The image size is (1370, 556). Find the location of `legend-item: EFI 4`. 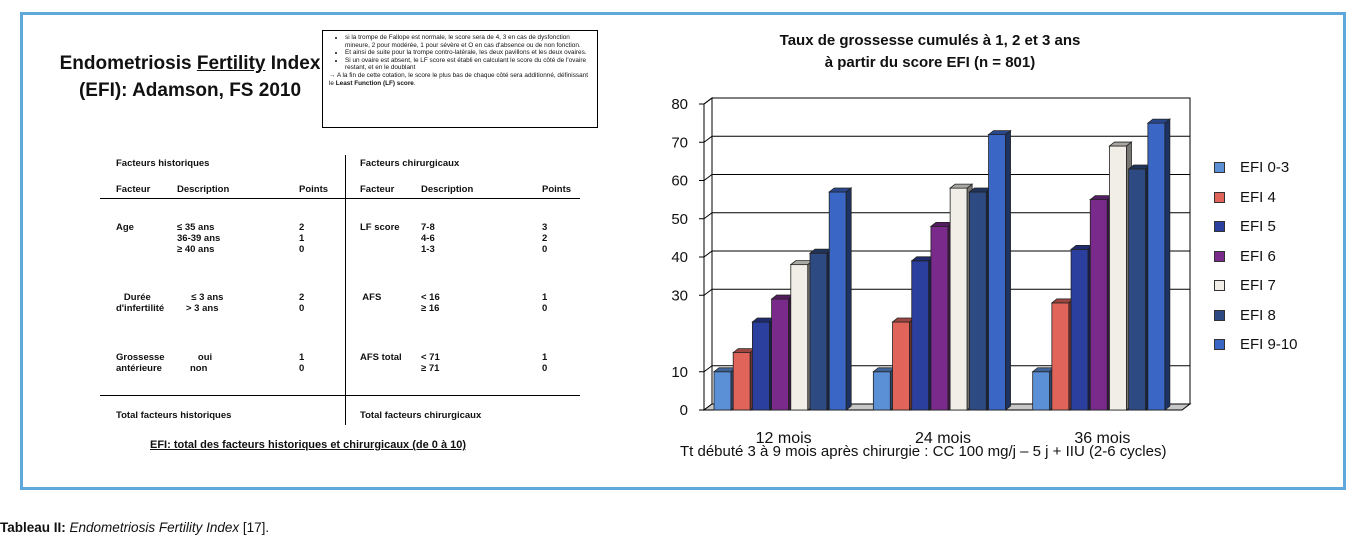

legend-item: EFI 4 is located at coordinates (1269, 198).